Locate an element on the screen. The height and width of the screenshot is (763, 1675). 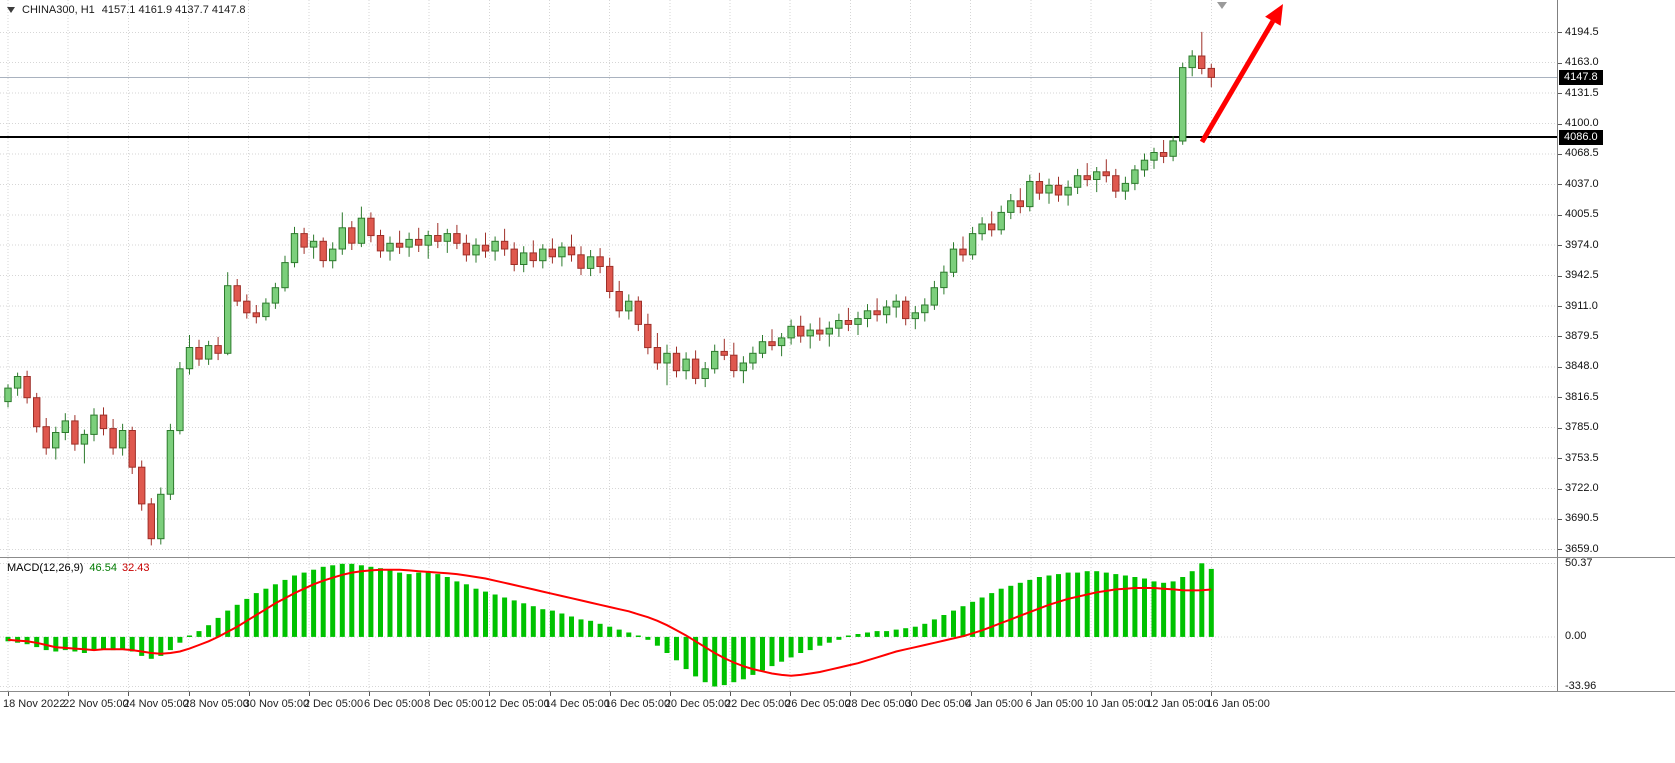
time-axis-label: 14 Dec 05:00 is located at coordinates (577, 704).